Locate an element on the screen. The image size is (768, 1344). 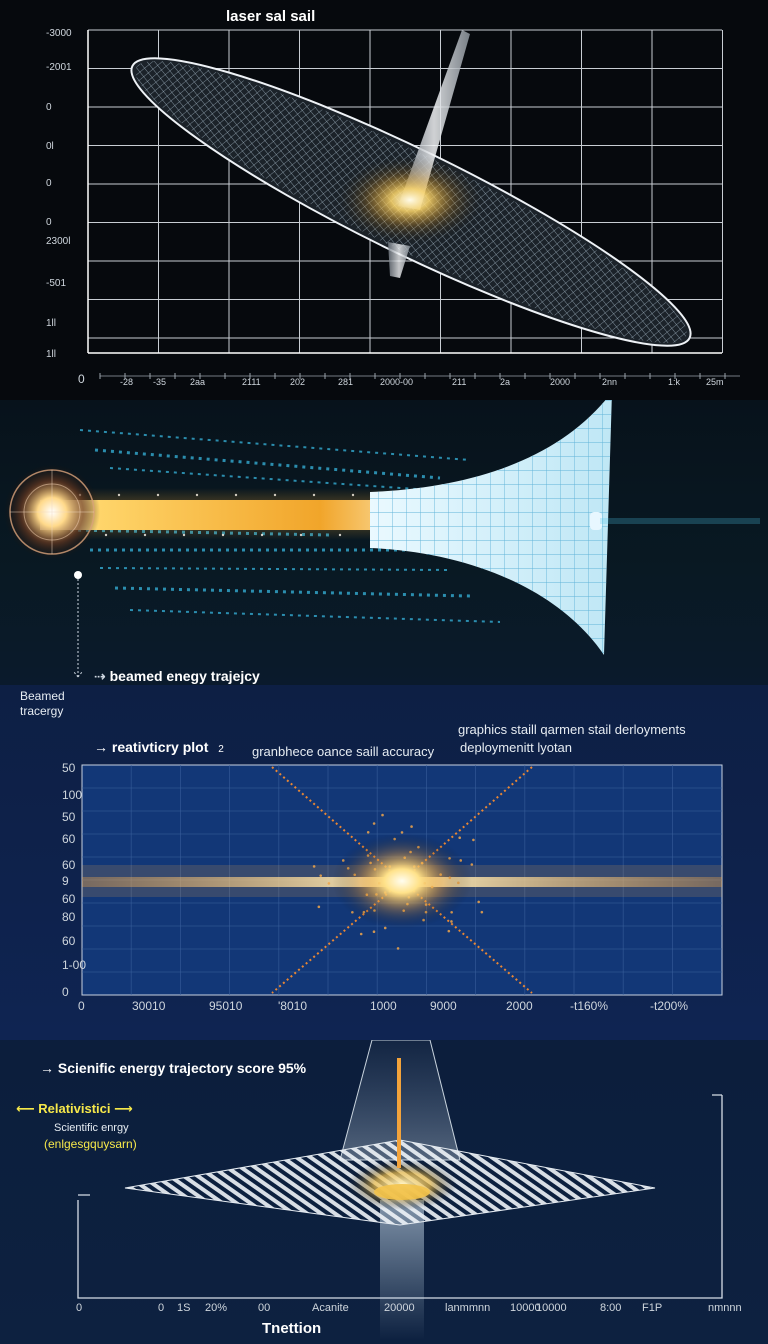
y-tick-label: -501 is located at coordinates (56, 283).